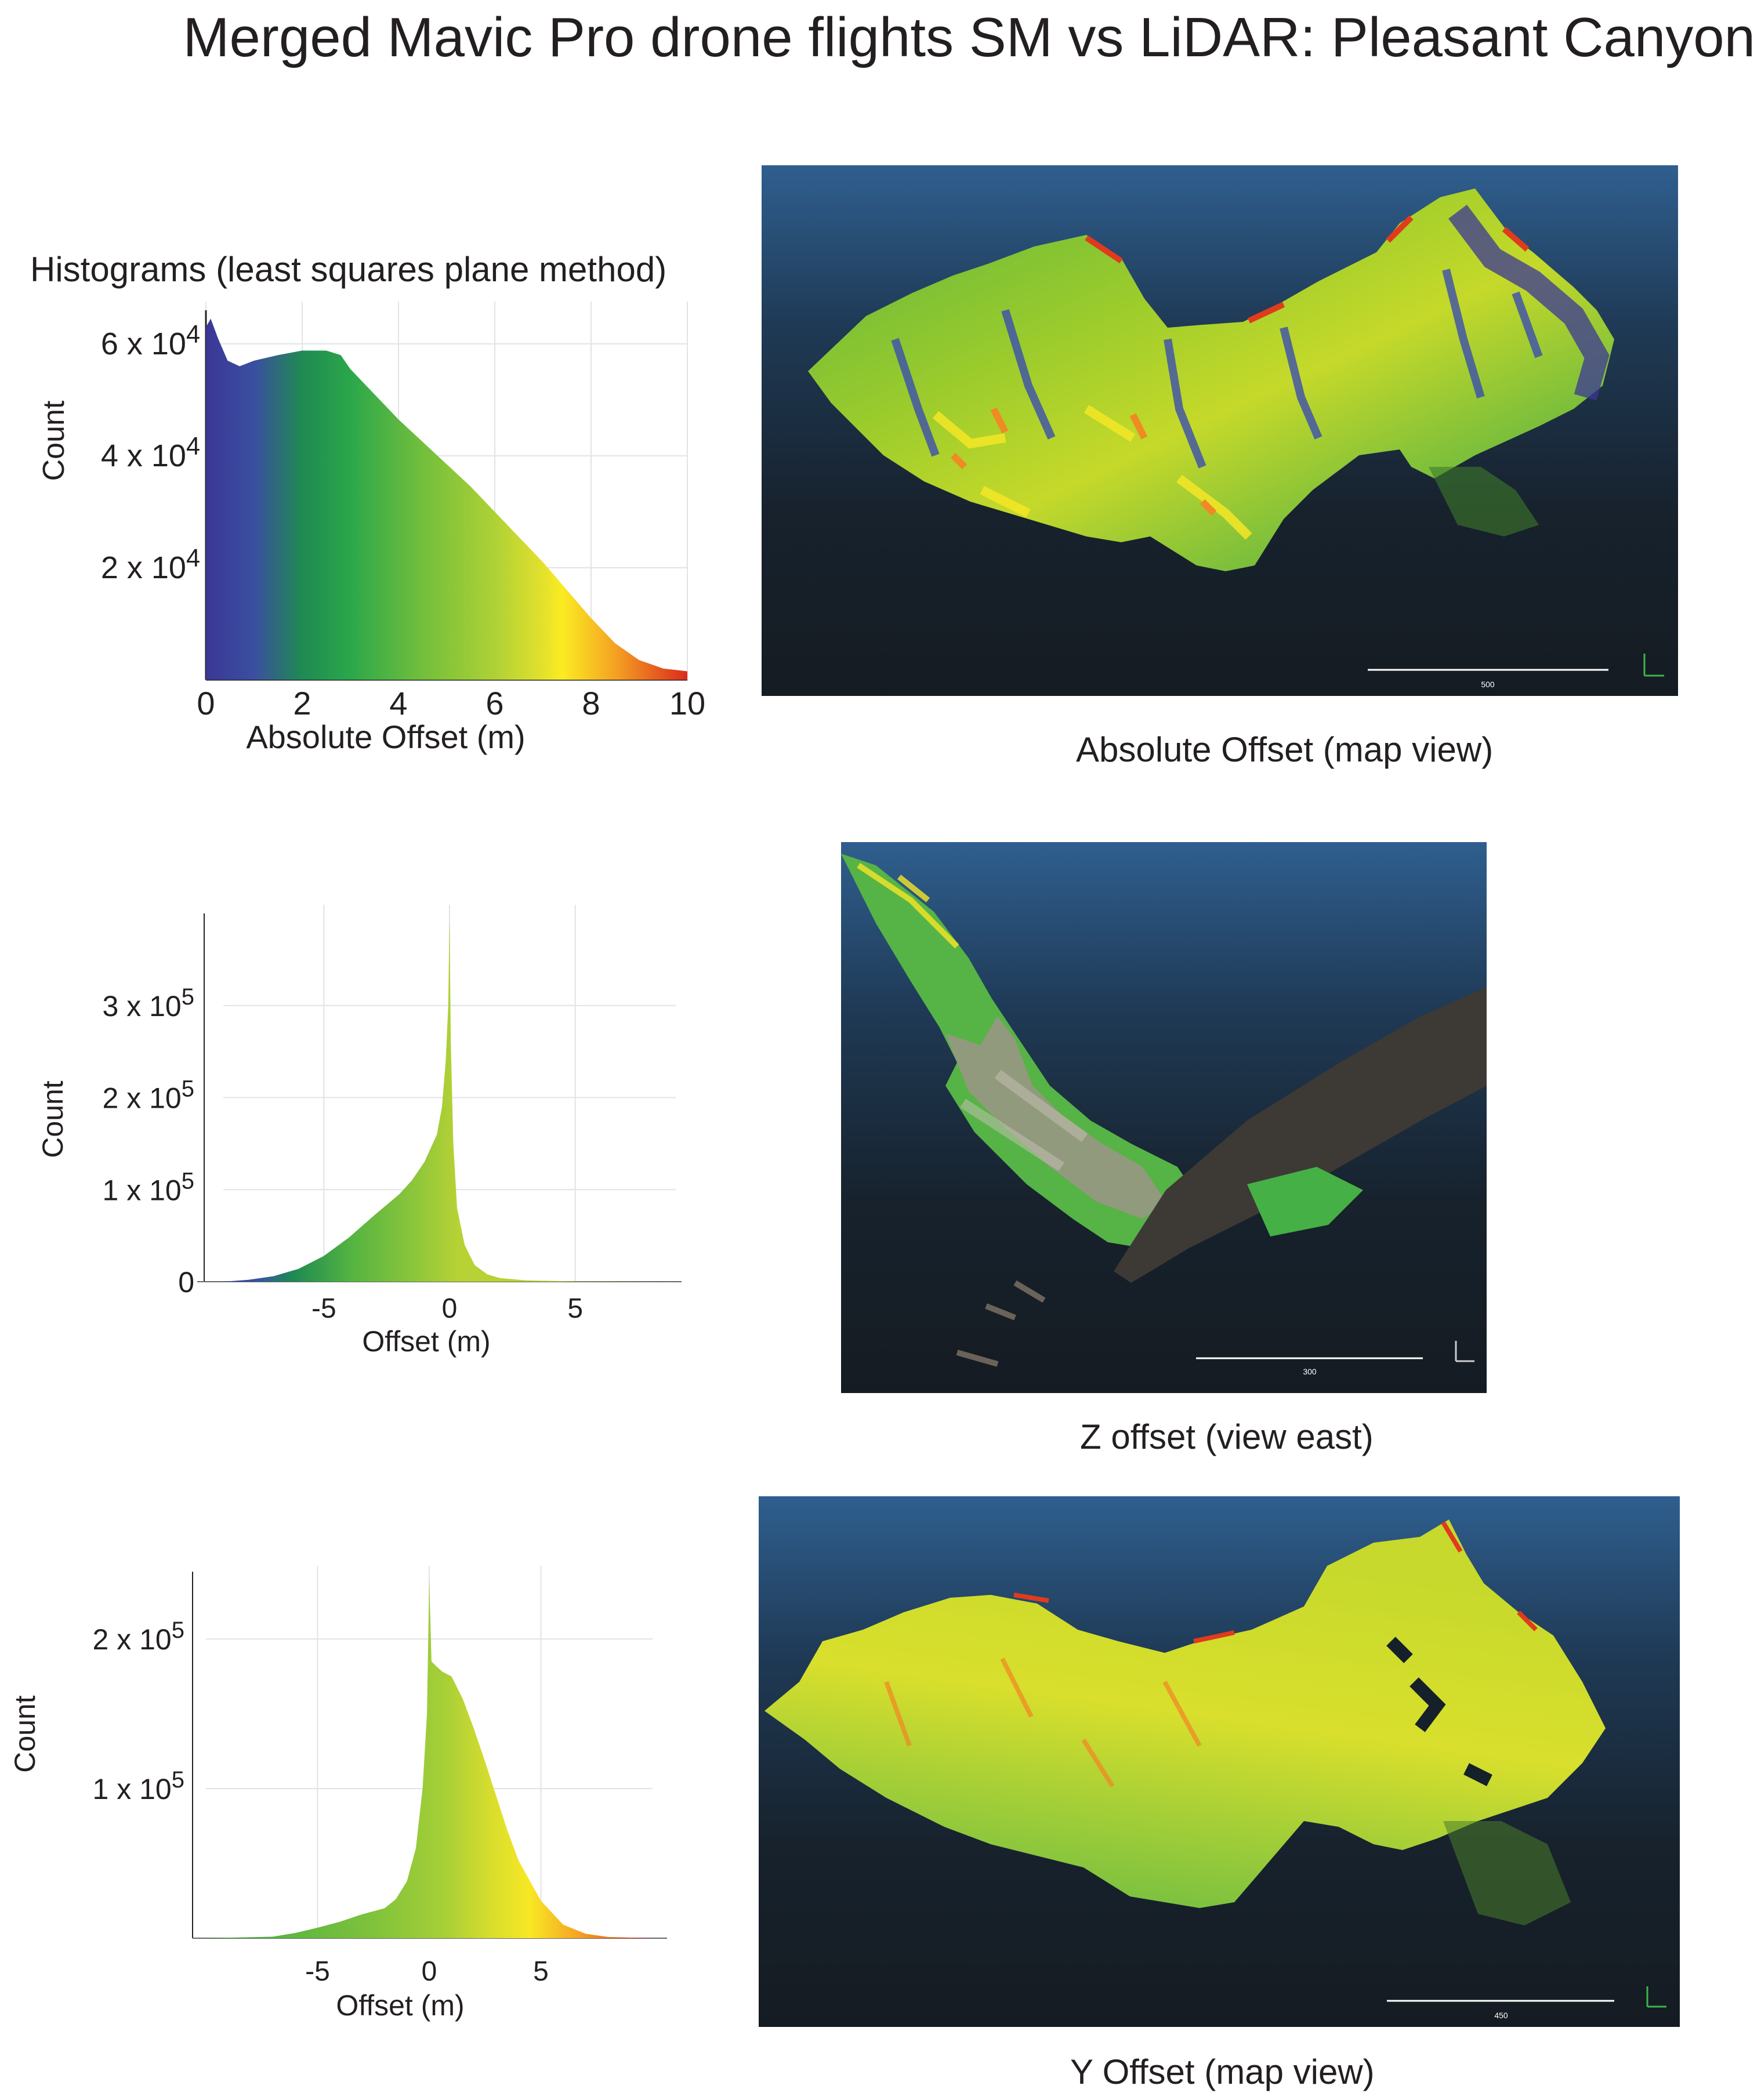  I want to click on z-offset-point-cloud: 300, so click(1164, 1115).